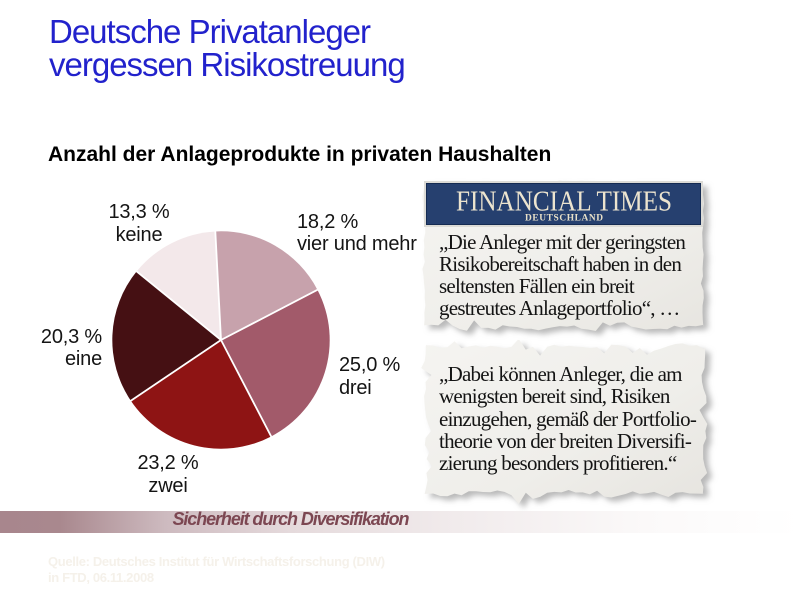 Image resolution: width=800 pixels, height=598 pixels. Describe the element at coordinates (564, 218) in the screenshot. I see `svg-text: DEUTSCHLAND` at that location.